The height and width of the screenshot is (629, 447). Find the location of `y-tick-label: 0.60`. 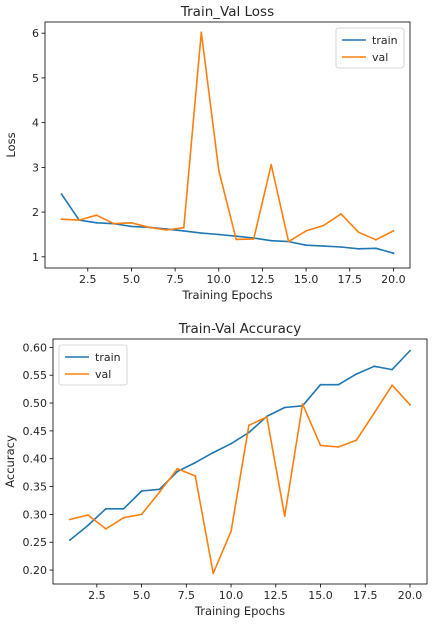

y-tick-label: 0.60 is located at coordinates (35, 347).